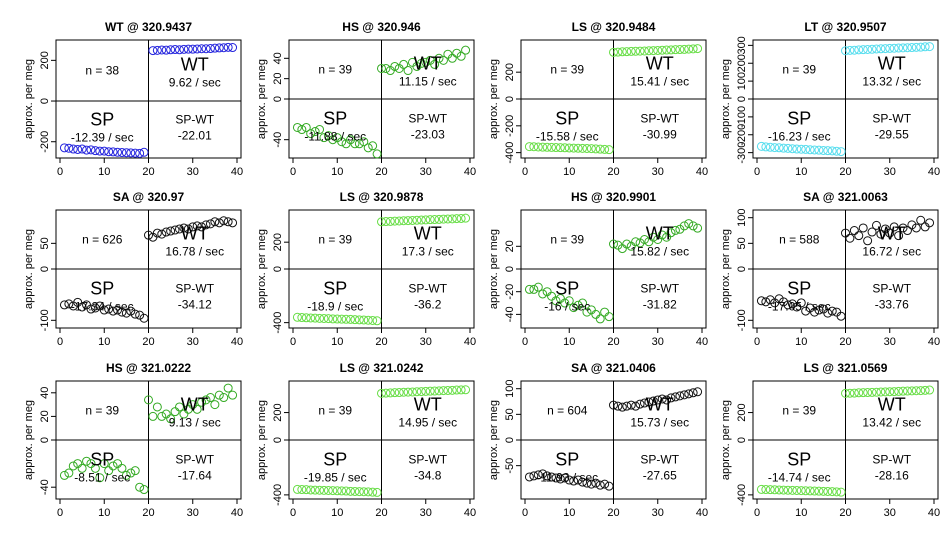 This screenshot has height=550, width=950. I want to click on sp-rate-label: -14.74 / sec, so click(799, 478).